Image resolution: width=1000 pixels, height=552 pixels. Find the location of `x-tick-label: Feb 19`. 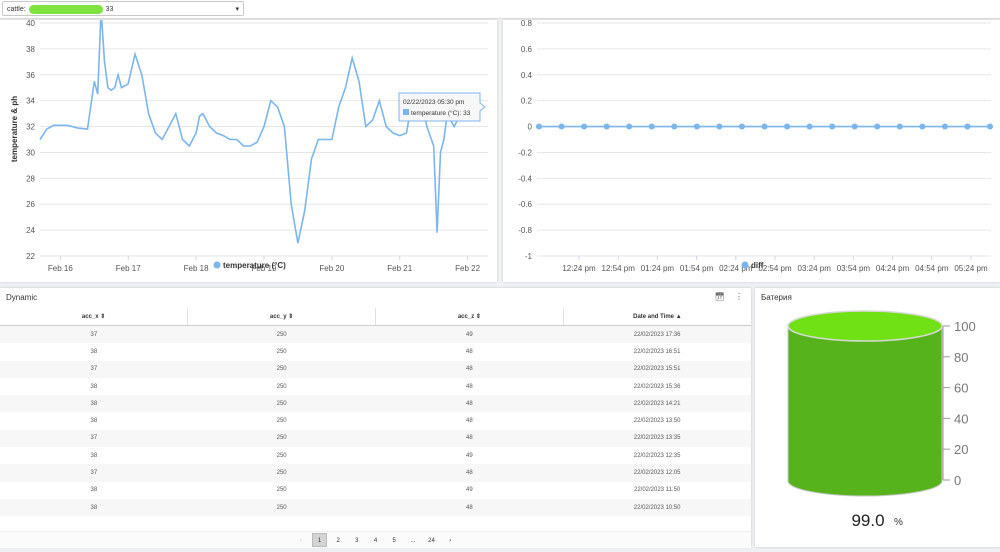

x-tick-label: Feb 19 is located at coordinates (264, 268).